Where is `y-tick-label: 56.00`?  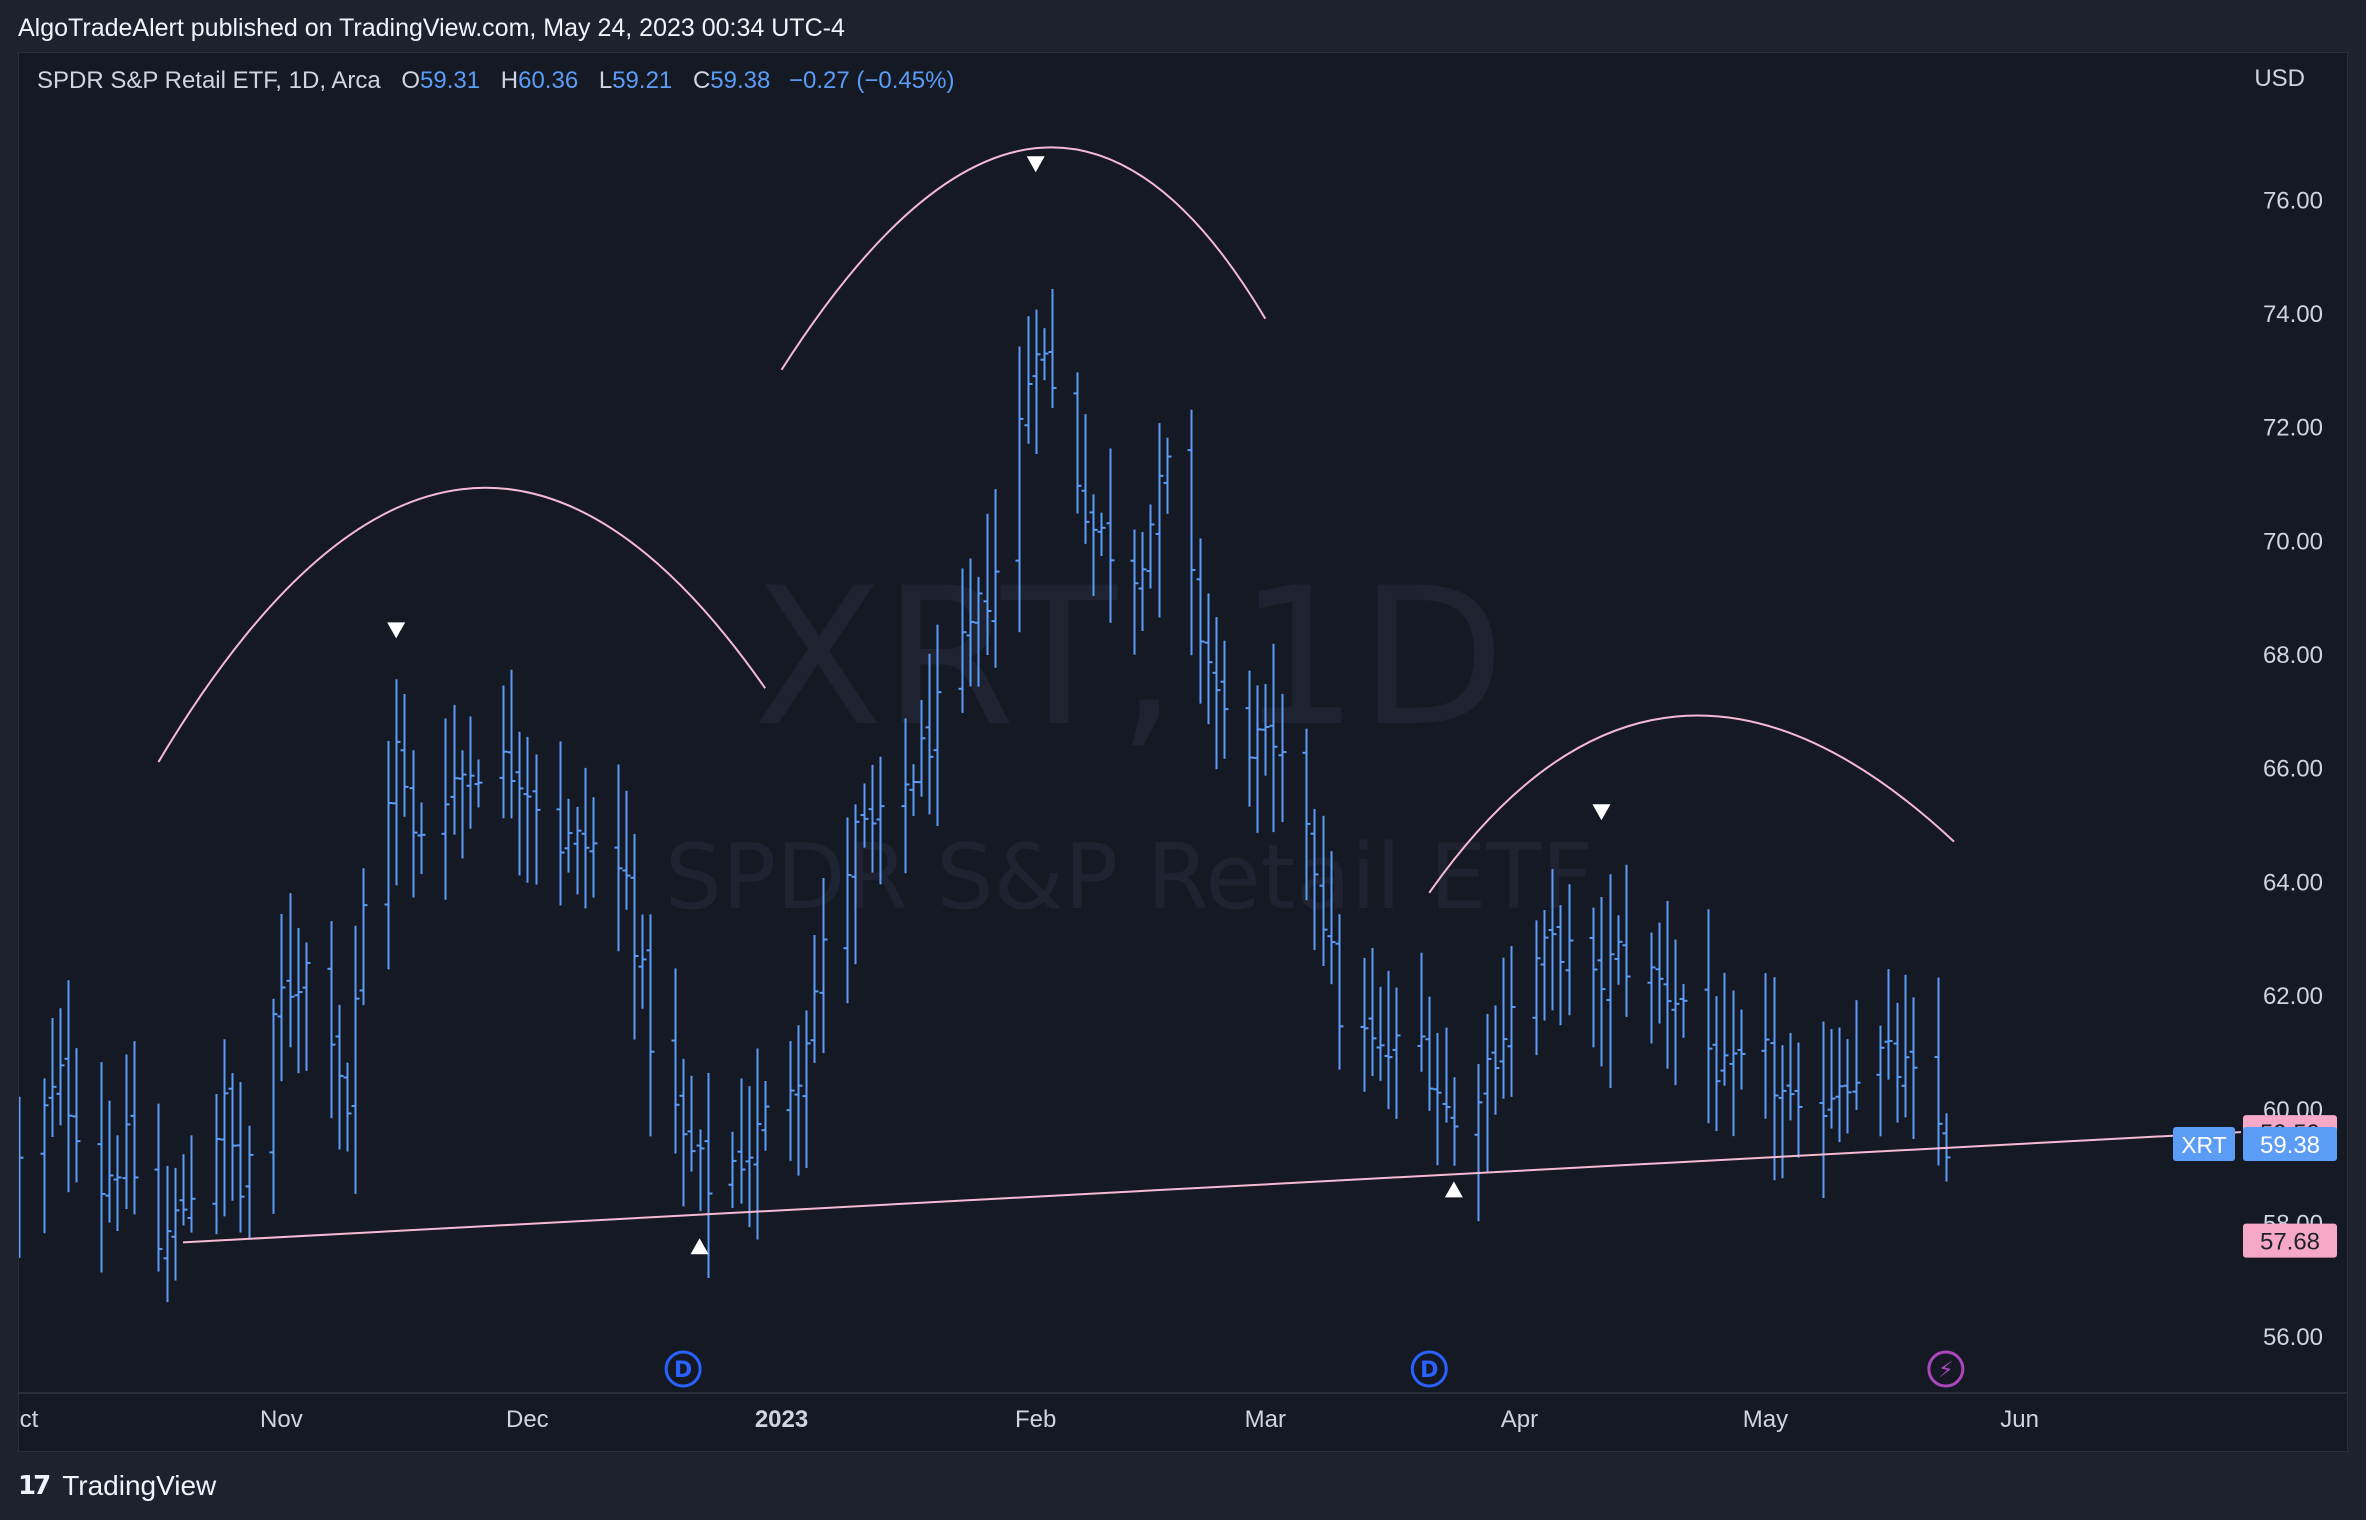 y-tick-label: 56.00 is located at coordinates (2293, 1337).